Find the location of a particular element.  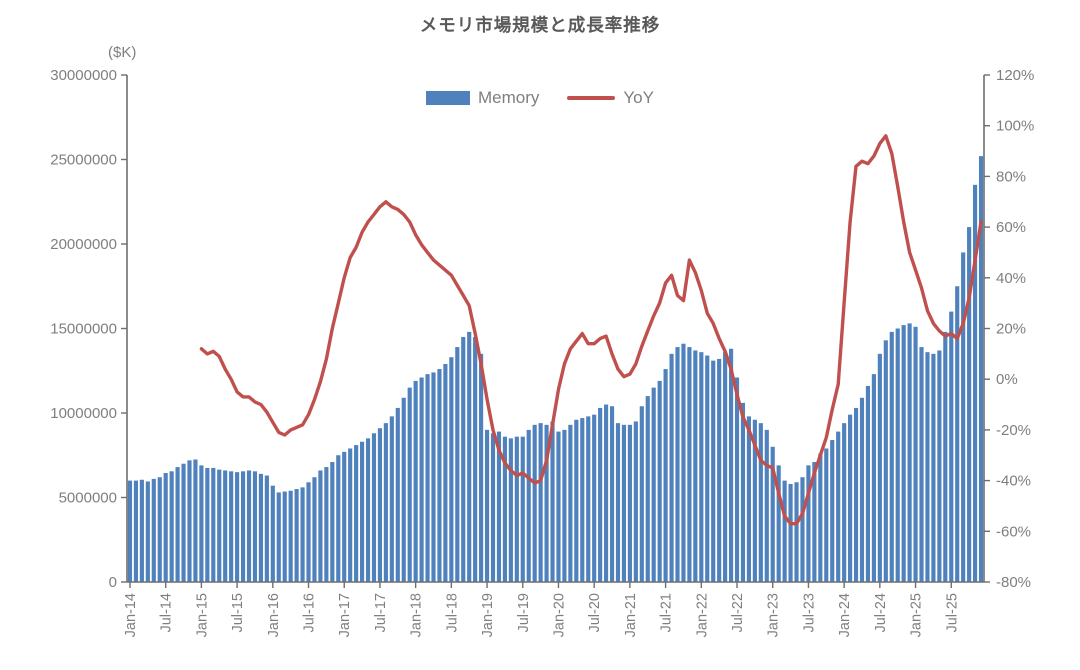

left-axis-tick-label: 30000000 is located at coordinates (83, 75).